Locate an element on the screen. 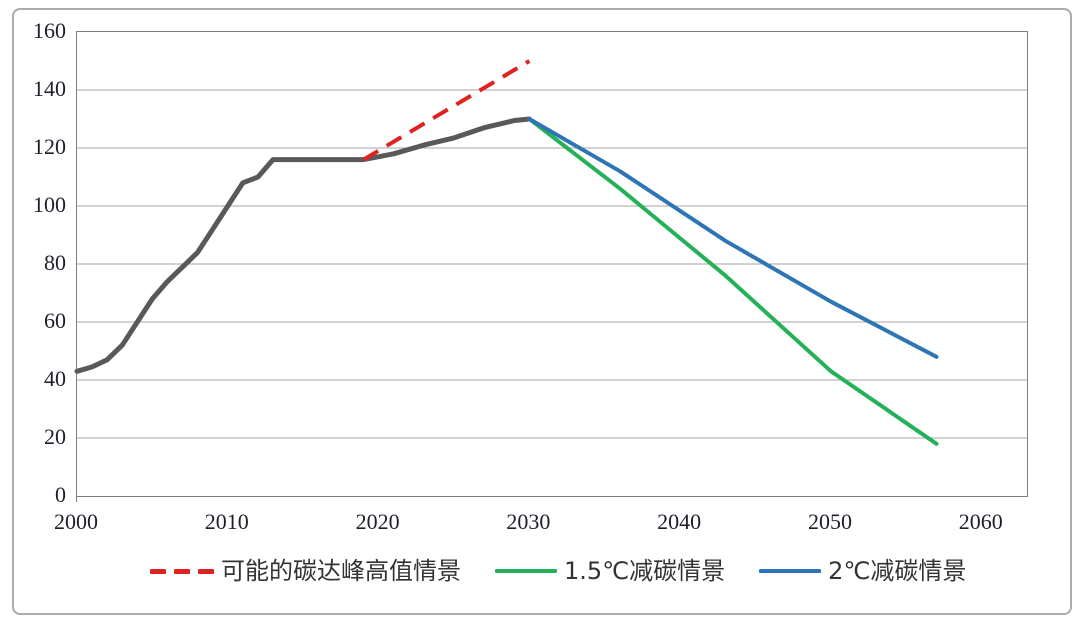 This screenshot has height=624, width=1080. legend-label-0: 可能的碳达峰高值情景 is located at coordinates (341, 571).